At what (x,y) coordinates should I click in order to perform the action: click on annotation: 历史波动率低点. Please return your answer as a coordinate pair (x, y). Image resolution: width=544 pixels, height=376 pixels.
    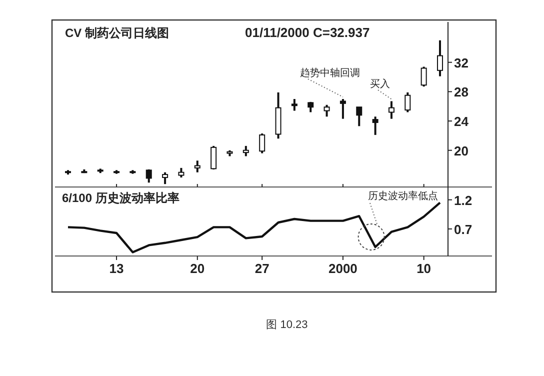
    Looking at the image, I should click on (403, 196).